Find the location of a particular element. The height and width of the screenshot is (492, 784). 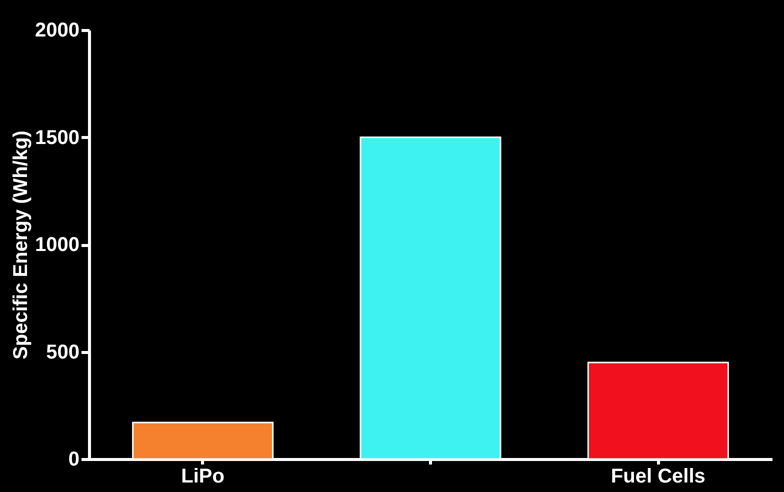

y-tick-label: 0 is located at coordinates (74, 459).